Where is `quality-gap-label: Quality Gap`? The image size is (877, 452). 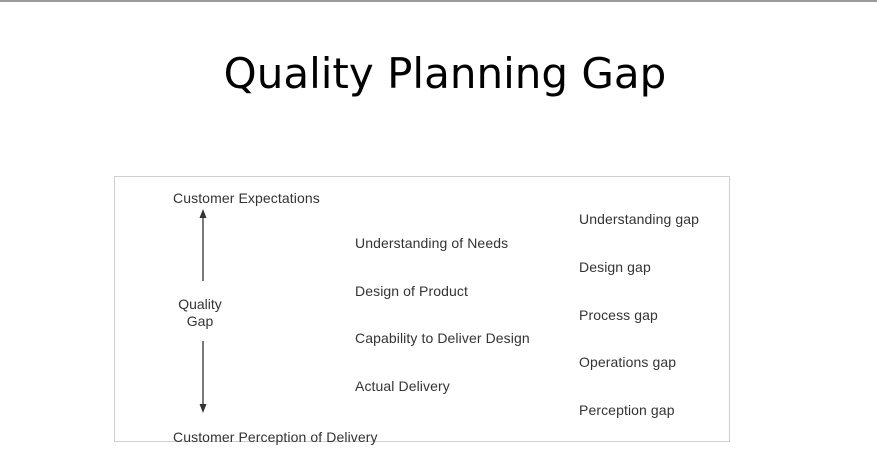 quality-gap-label: Quality Gap is located at coordinates (200, 313).